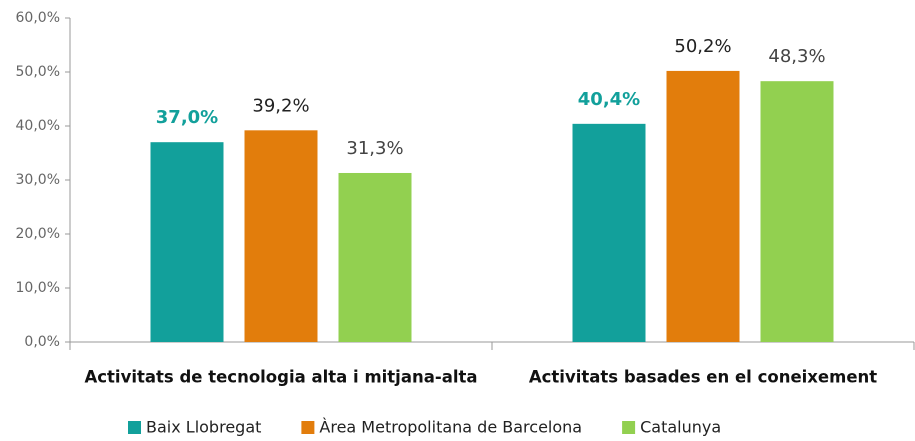 This screenshot has width=915, height=441. What do you see at coordinates (42, 342) in the screenshot?
I see `y-tick-label: 0,0%` at bounding box center [42, 342].